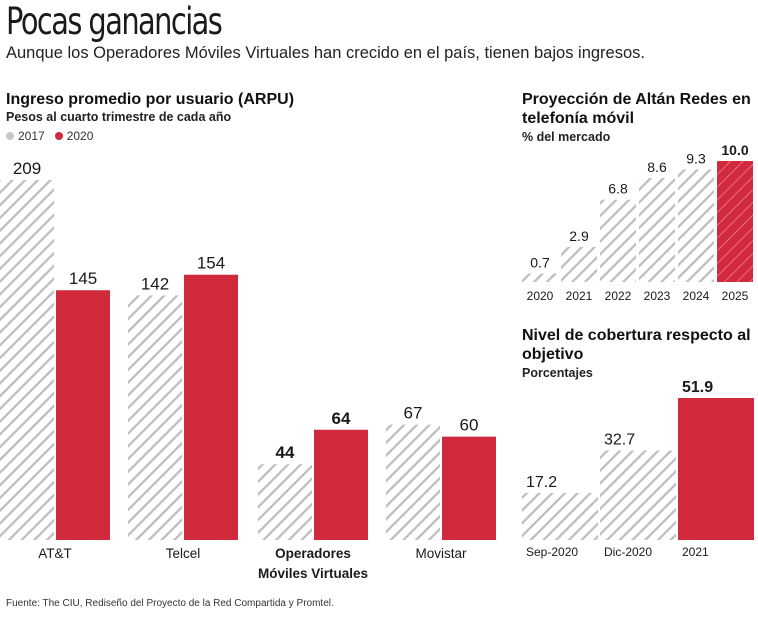 This screenshot has width=758, height=620. I want to click on arpu-subtitle: Pesos al cuarto trimestre de cada año, so click(119, 117).